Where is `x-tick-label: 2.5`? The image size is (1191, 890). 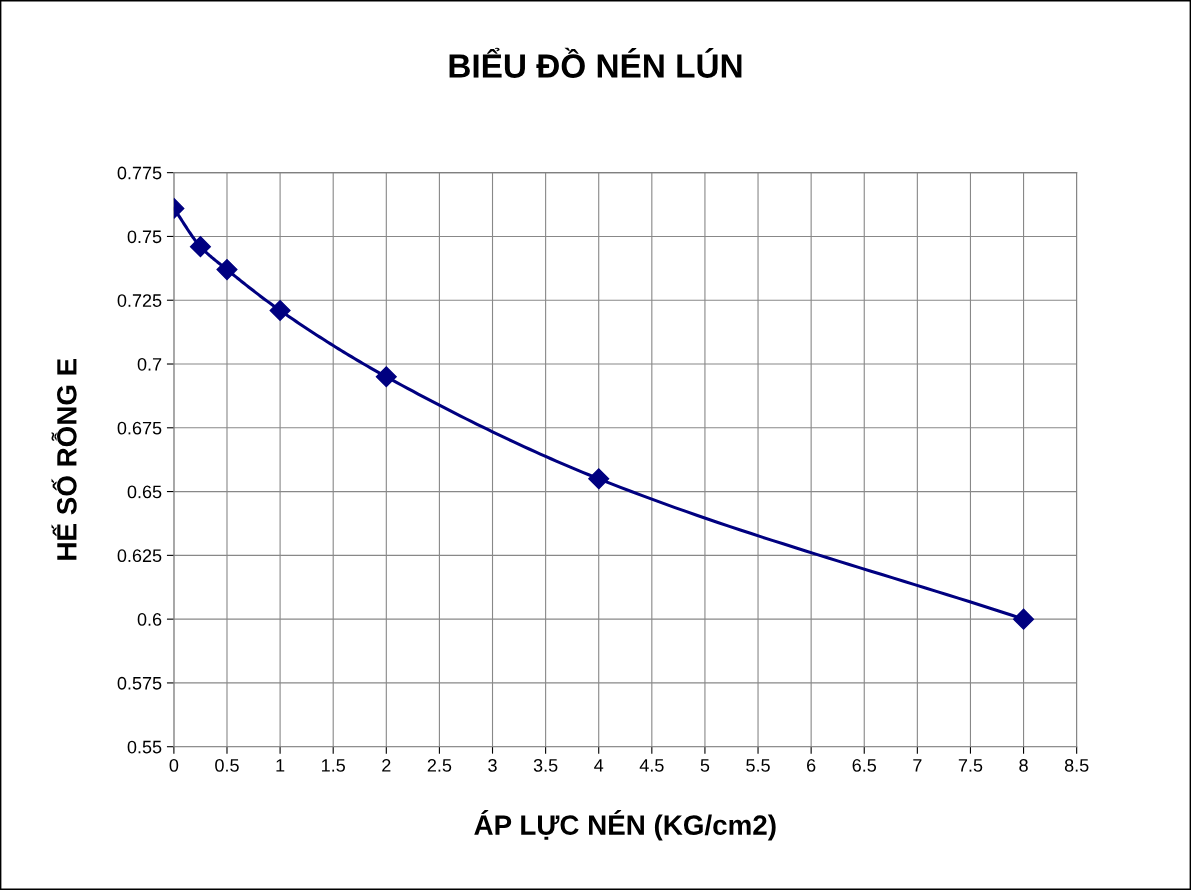 x-tick-label: 2.5 is located at coordinates (439, 765).